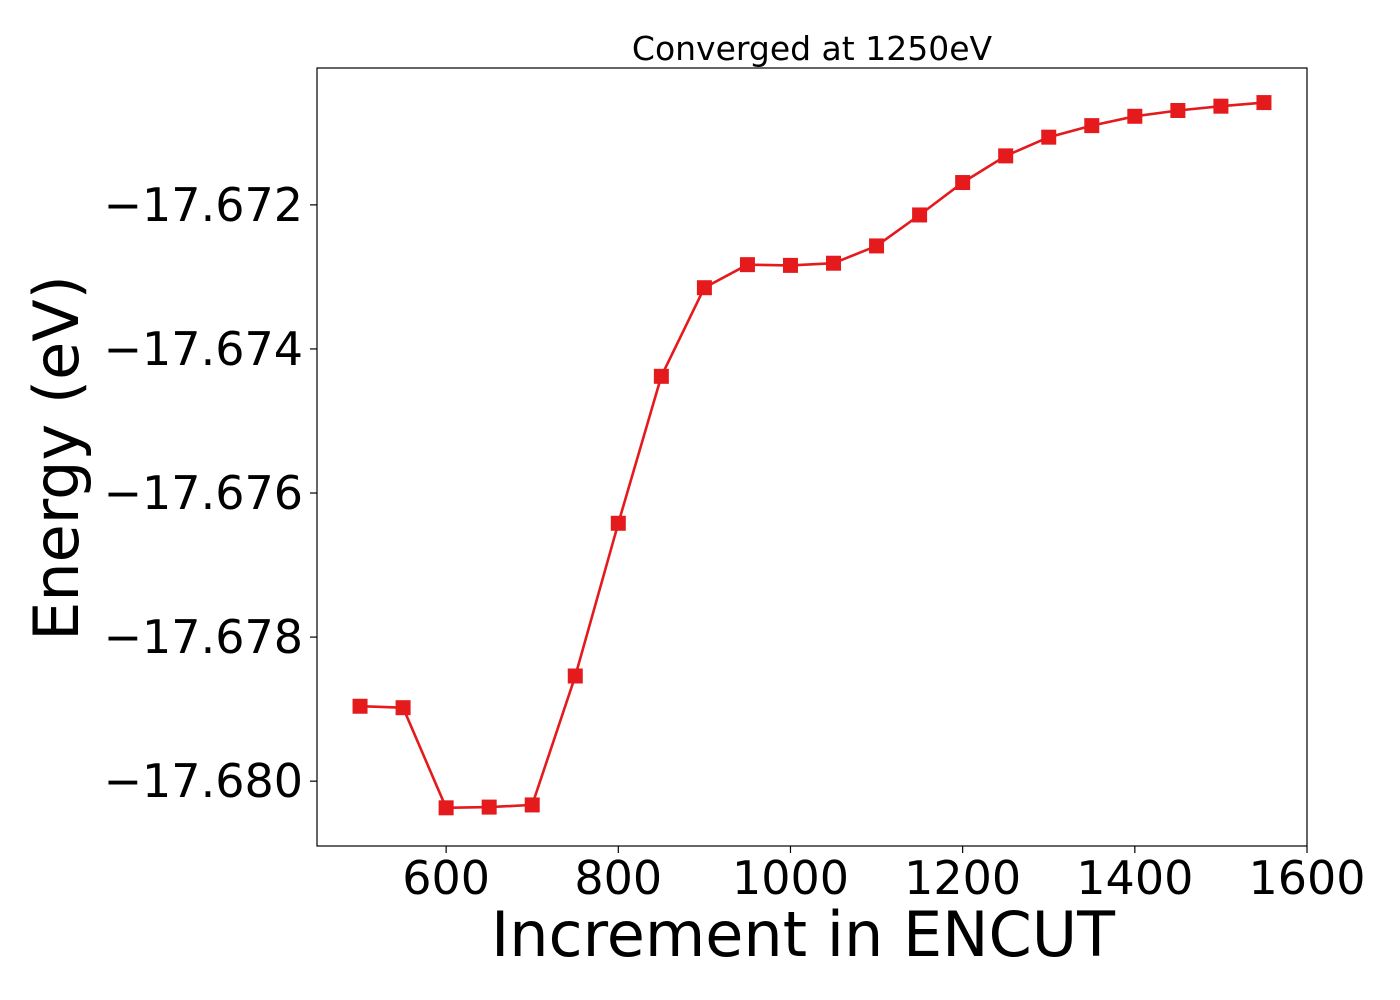  What do you see at coordinates (204, 205) in the screenshot?
I see `y-tick-label: −17.672` at bounding box center [204, 205].